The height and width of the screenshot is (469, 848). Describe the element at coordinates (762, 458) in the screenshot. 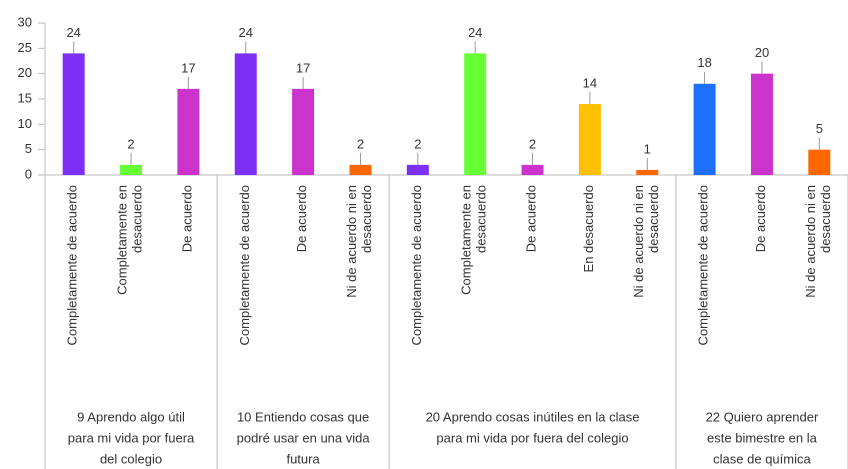

I see `group-label: clase de química` at that location.